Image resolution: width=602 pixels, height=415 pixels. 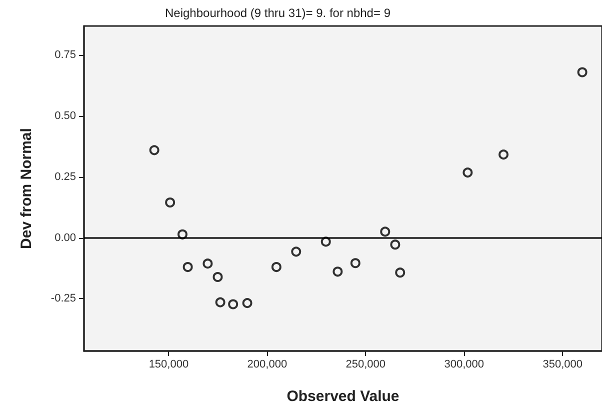 What do you see at coordinates (464, 364) in the screenshot?
I see `x-tick-label: 300,000` at bounding box center [464, 364].